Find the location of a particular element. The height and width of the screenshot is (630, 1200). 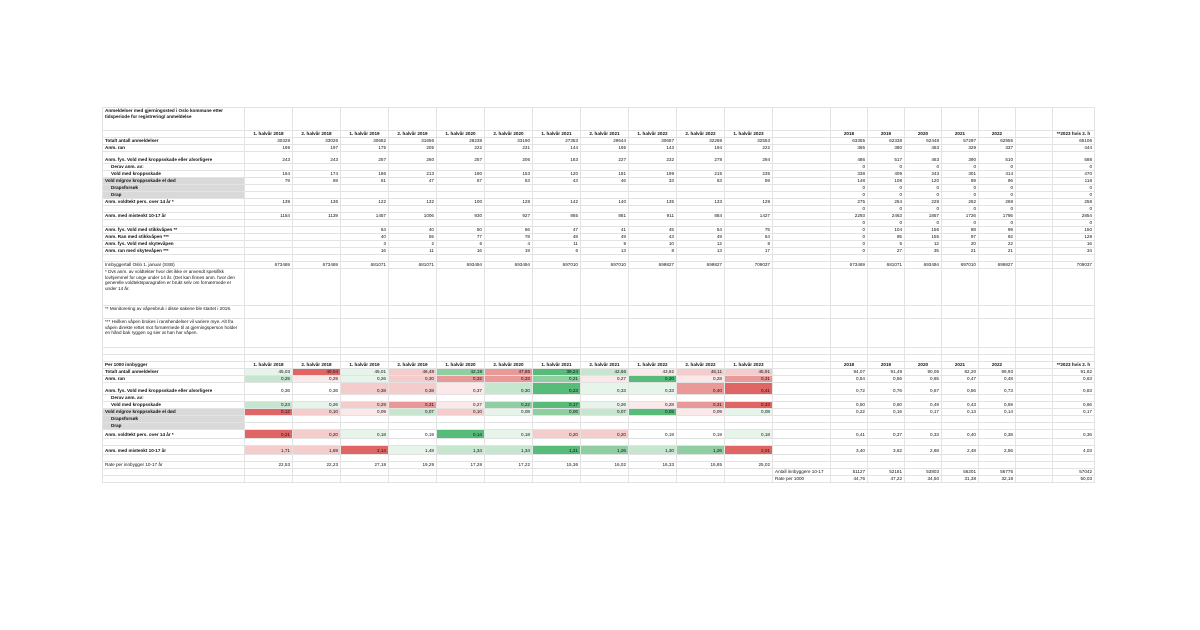

value-cell: 337 is located at coordinates (997, 148).